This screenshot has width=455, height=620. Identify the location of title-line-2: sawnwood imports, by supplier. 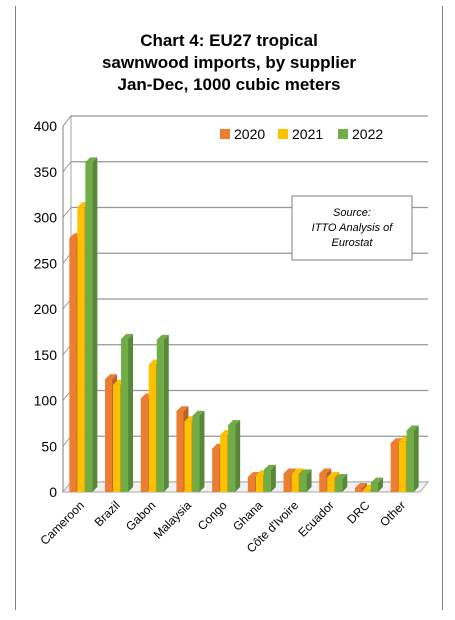
(229, 62).